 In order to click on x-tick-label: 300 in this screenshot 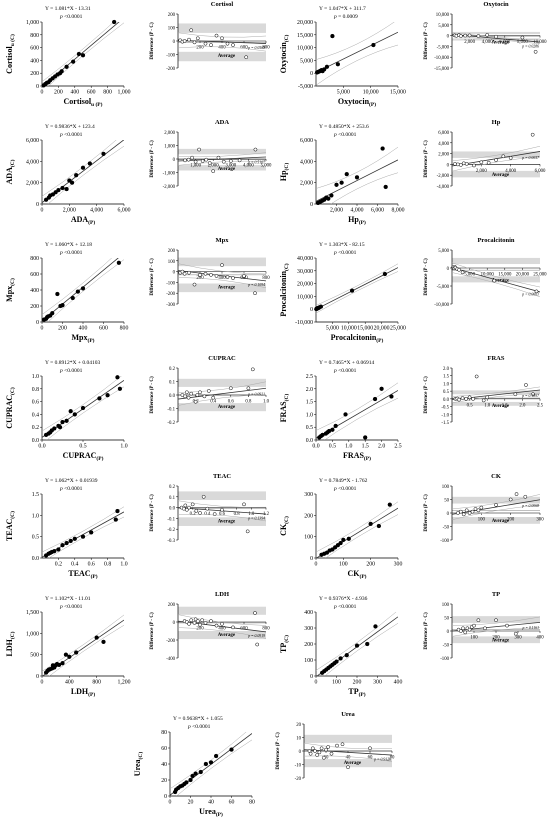, I will do `click(398, 565)`.